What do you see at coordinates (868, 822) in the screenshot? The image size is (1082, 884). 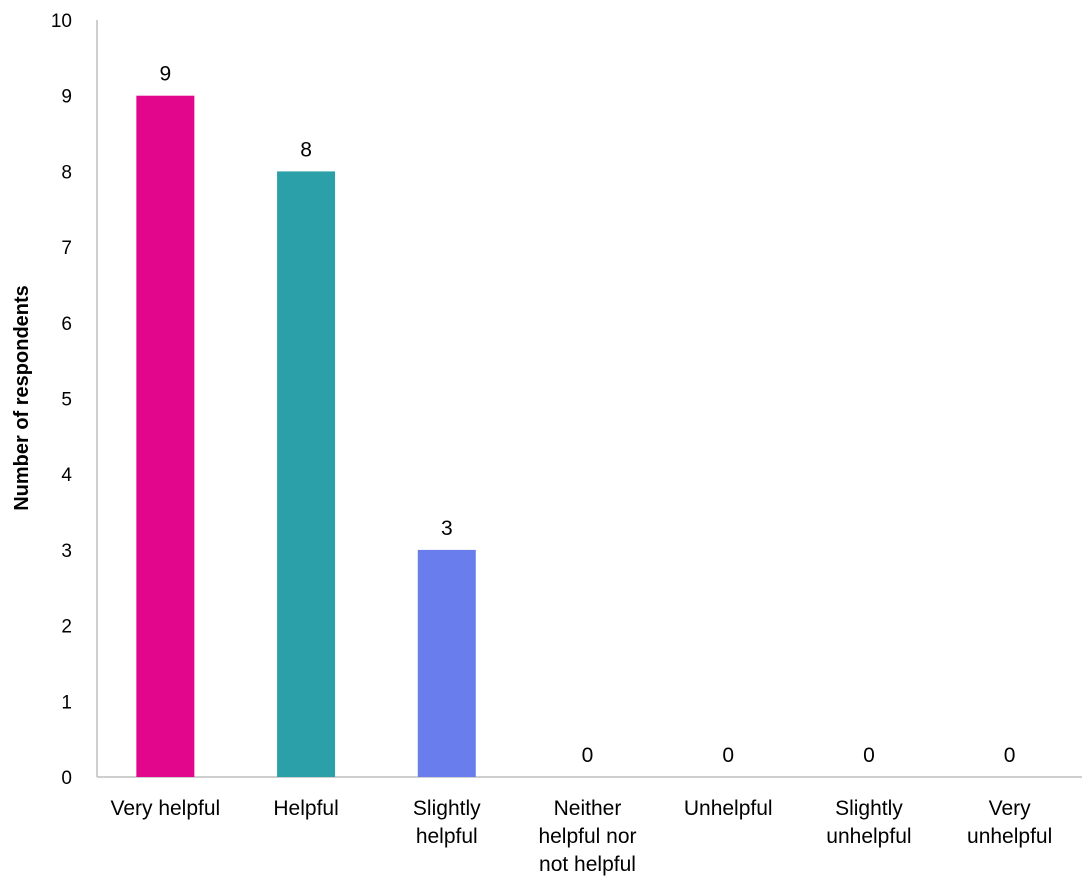 I see `category-label: Slightly unhelpful` at bounding box center [868, 822].